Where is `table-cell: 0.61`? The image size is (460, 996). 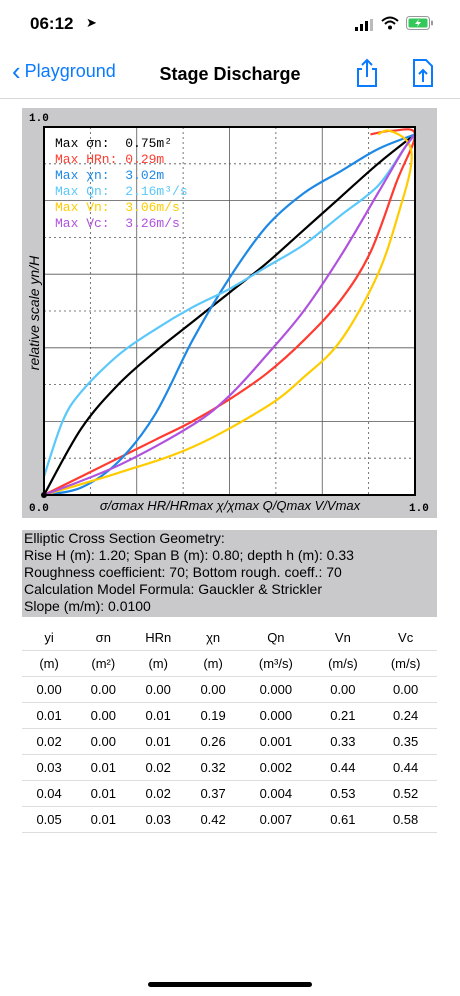 table-cell: 0.61 is located at coordinates (343, 819).